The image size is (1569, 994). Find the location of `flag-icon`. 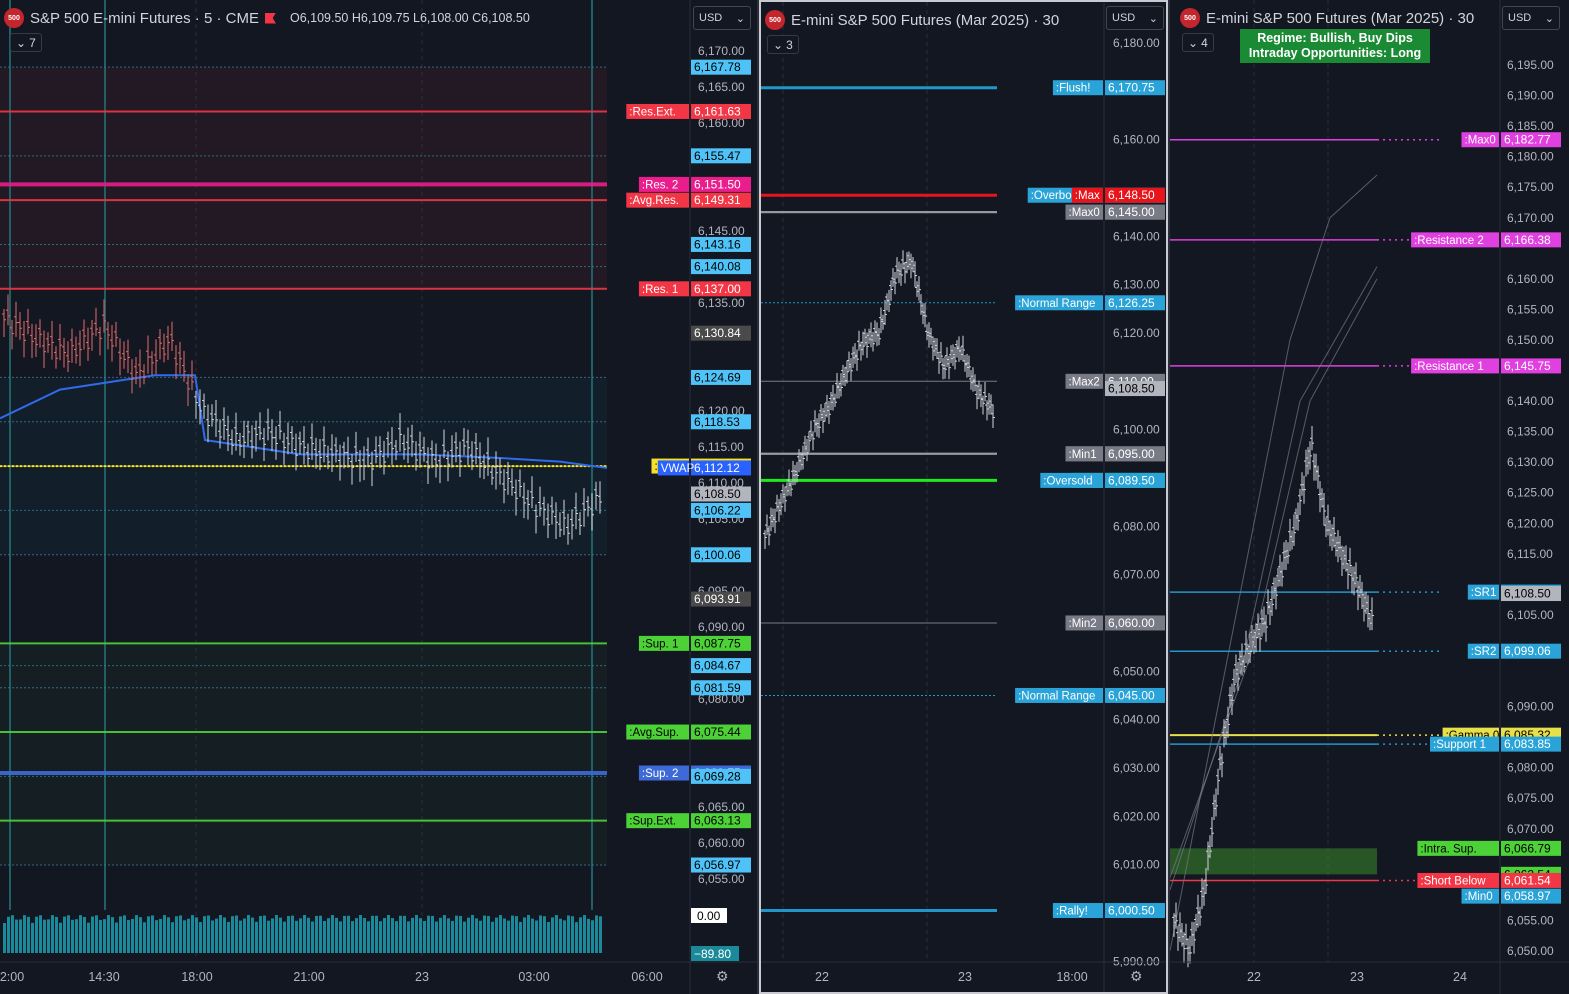

flag-icon is located at coordinates (270, 18).